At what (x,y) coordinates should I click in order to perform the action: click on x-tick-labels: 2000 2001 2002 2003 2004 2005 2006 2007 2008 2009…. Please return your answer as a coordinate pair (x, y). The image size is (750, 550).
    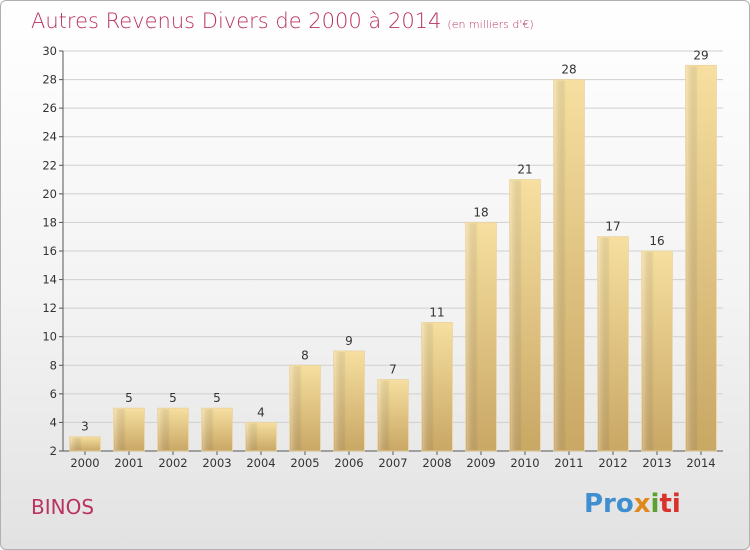
    Looking at the image, I should click on (392, 463).